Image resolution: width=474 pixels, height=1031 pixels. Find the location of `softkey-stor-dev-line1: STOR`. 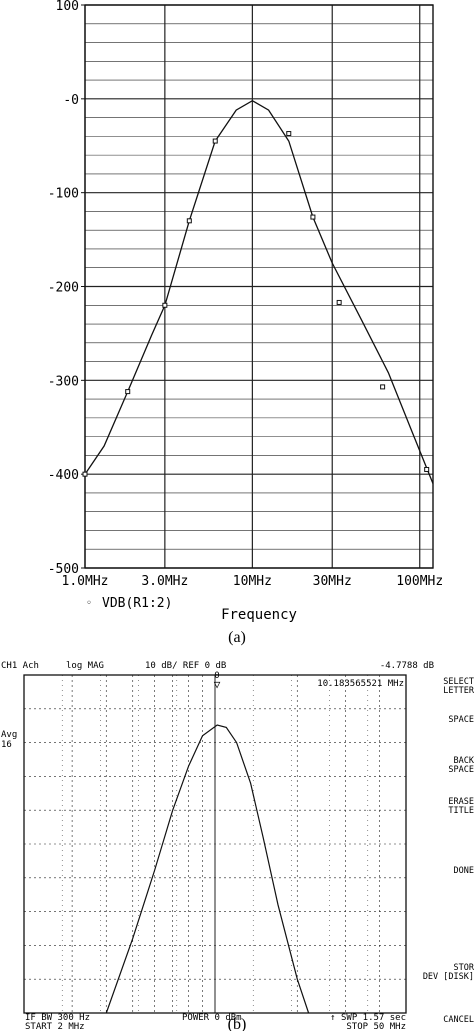

softkey-stor-dev-line1: STOR is located at coordinates (464, 968).